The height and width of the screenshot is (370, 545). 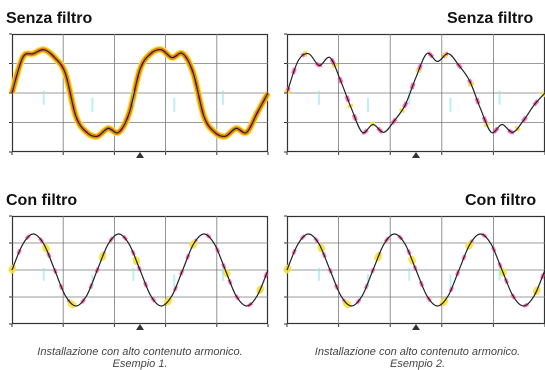 I want to click on chart-title-2: Senza filtro, so click(x=490, y=18).